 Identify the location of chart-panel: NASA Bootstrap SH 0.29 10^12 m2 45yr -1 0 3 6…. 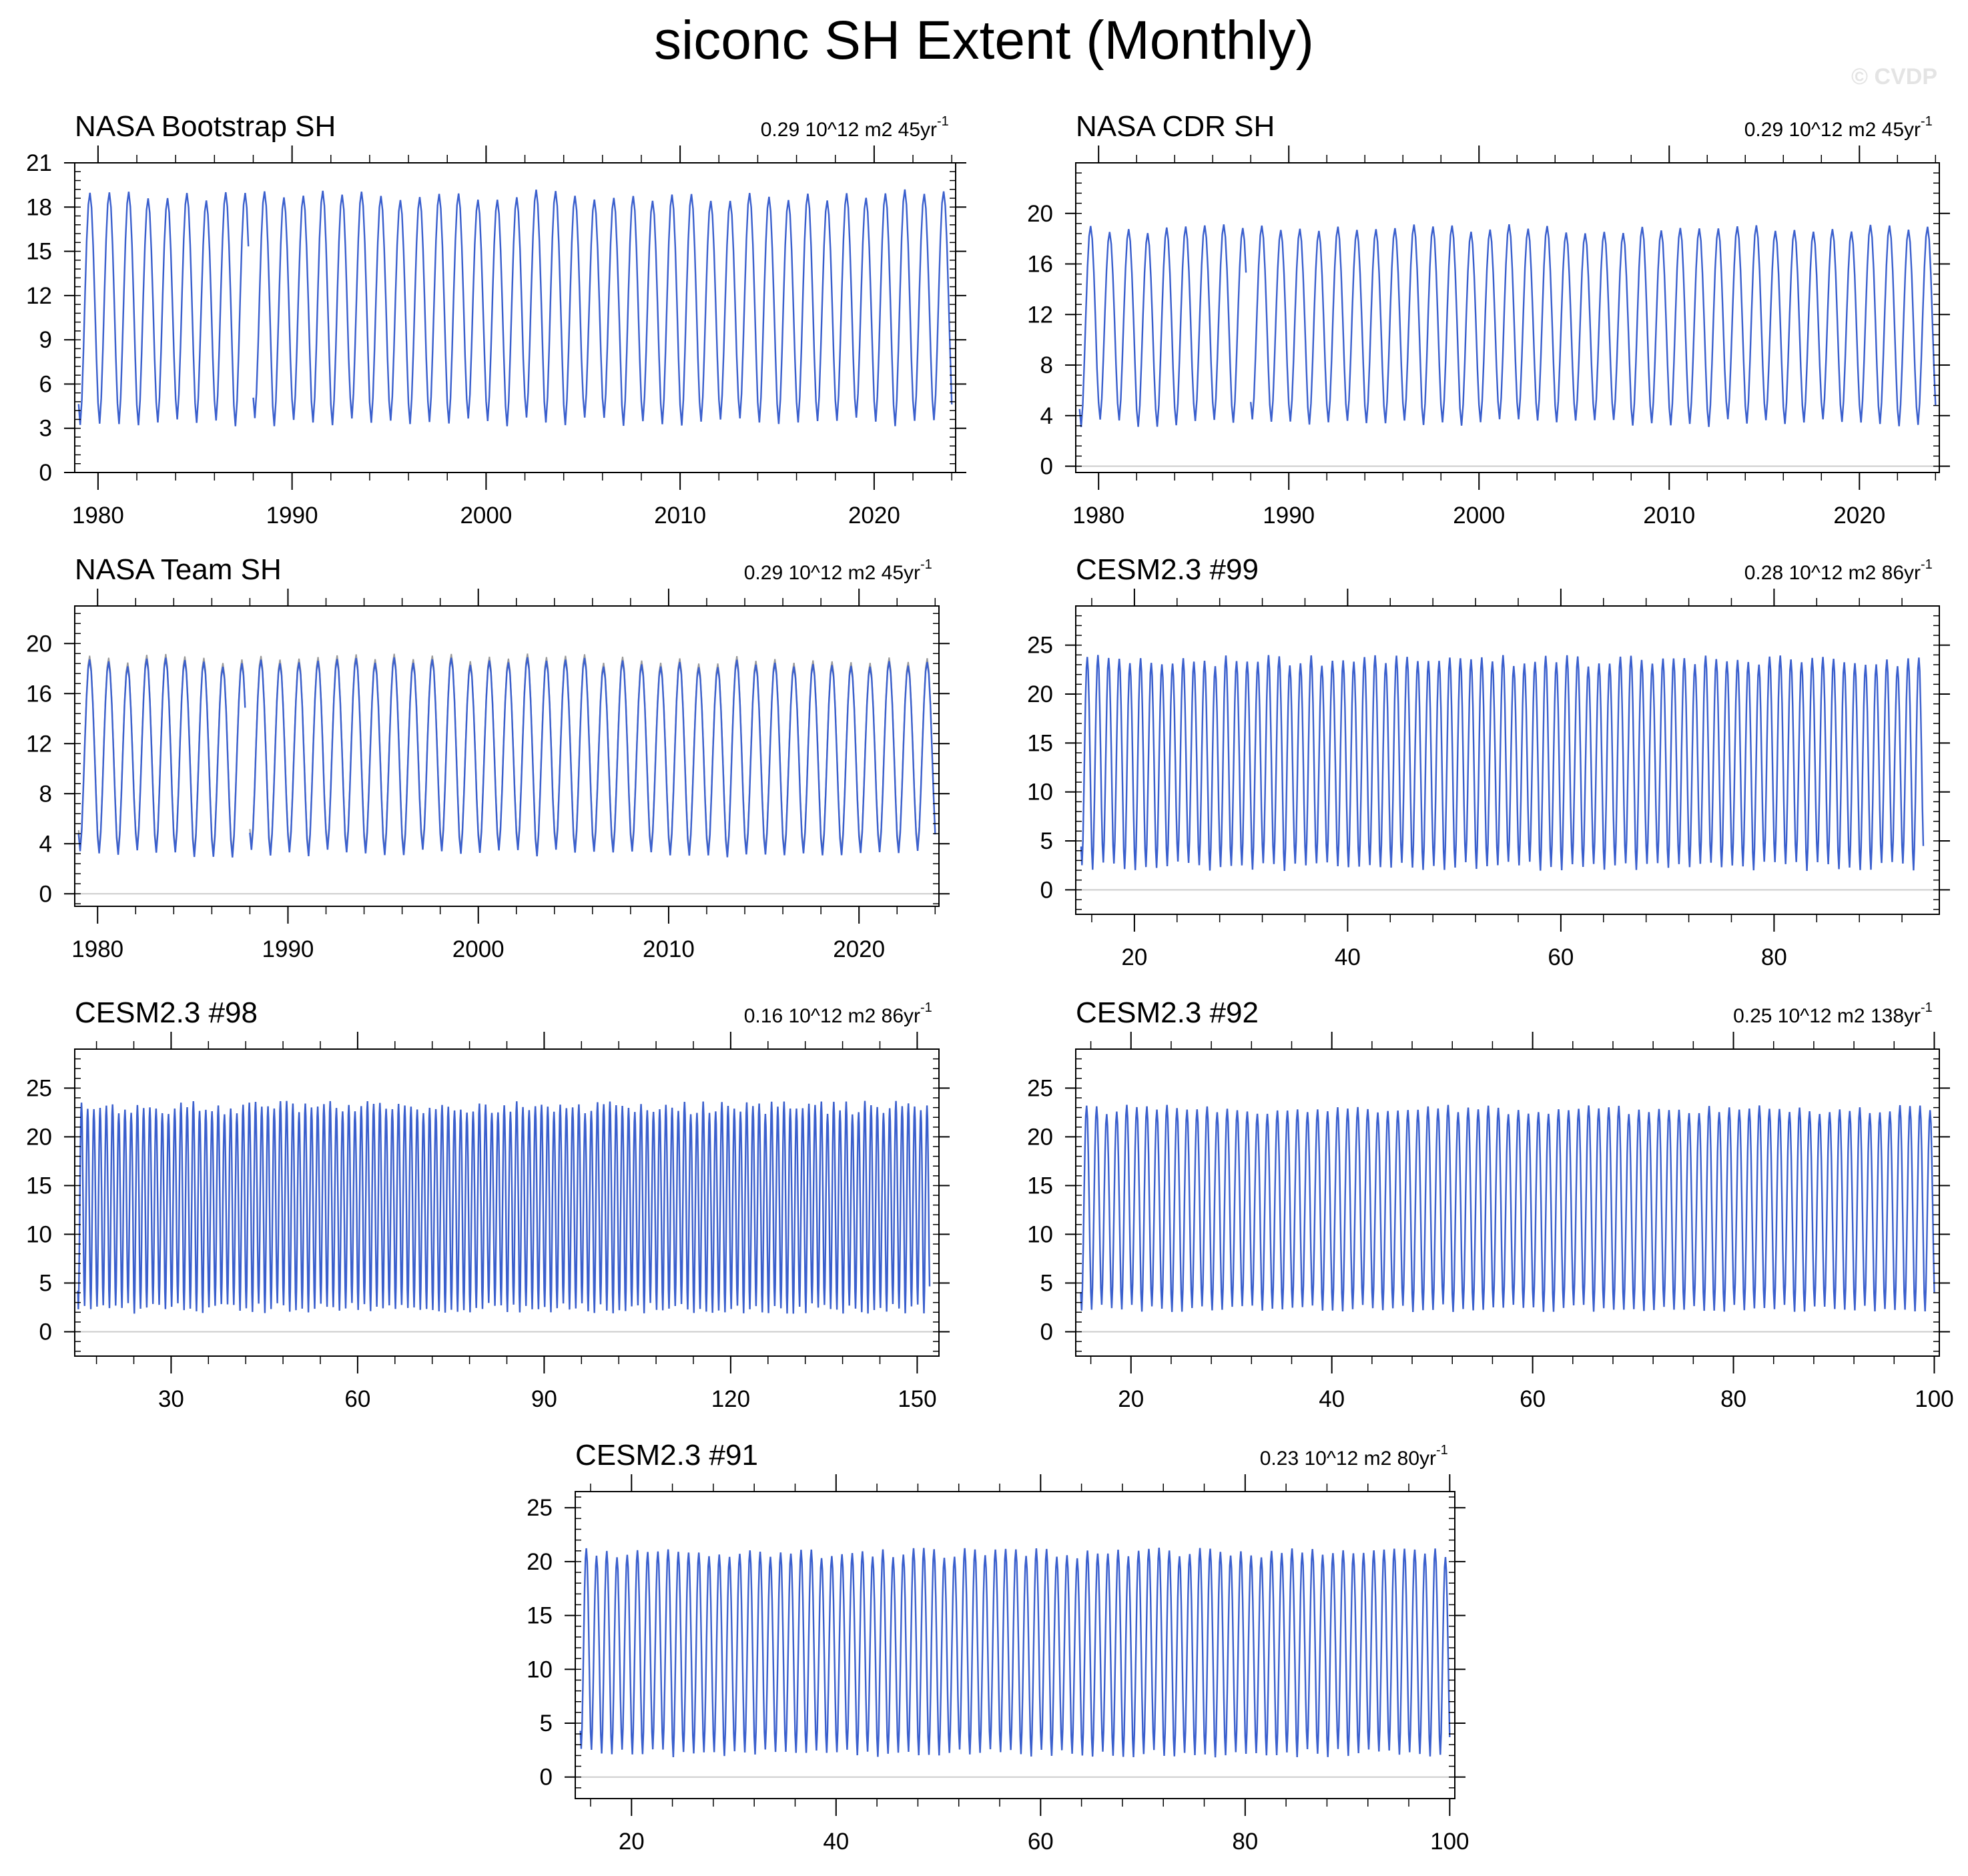
(496, 320).